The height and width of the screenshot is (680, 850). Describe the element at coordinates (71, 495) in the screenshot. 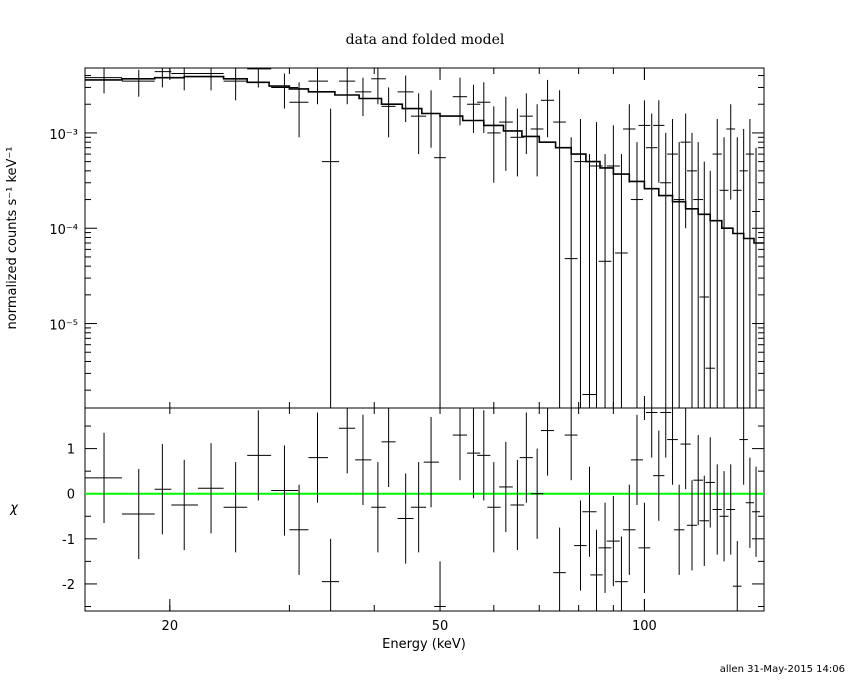

I see `y-tick-label: 0` at that location.